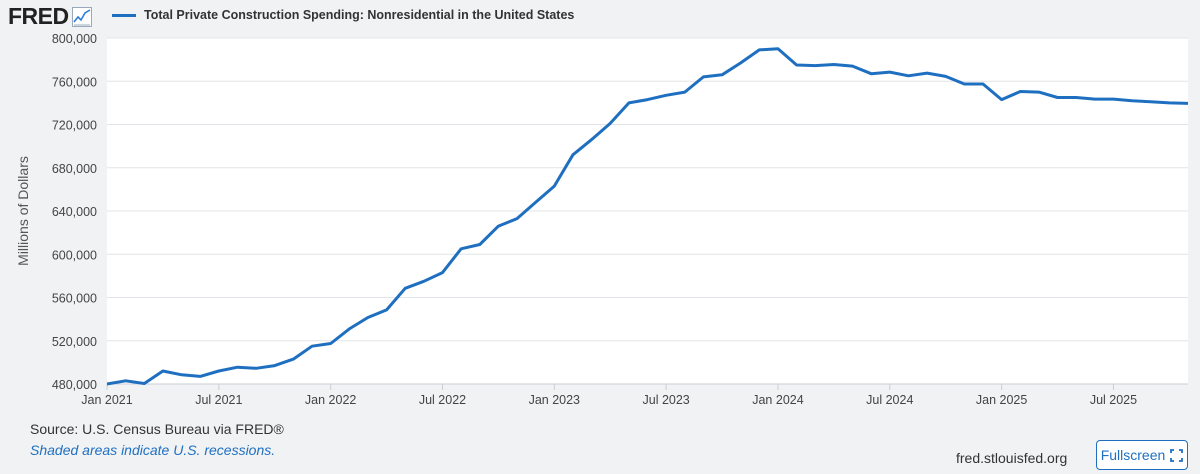  Describe the element at coordinates (124, 15) in the screenshot. I see `legend-swatch` at that location.